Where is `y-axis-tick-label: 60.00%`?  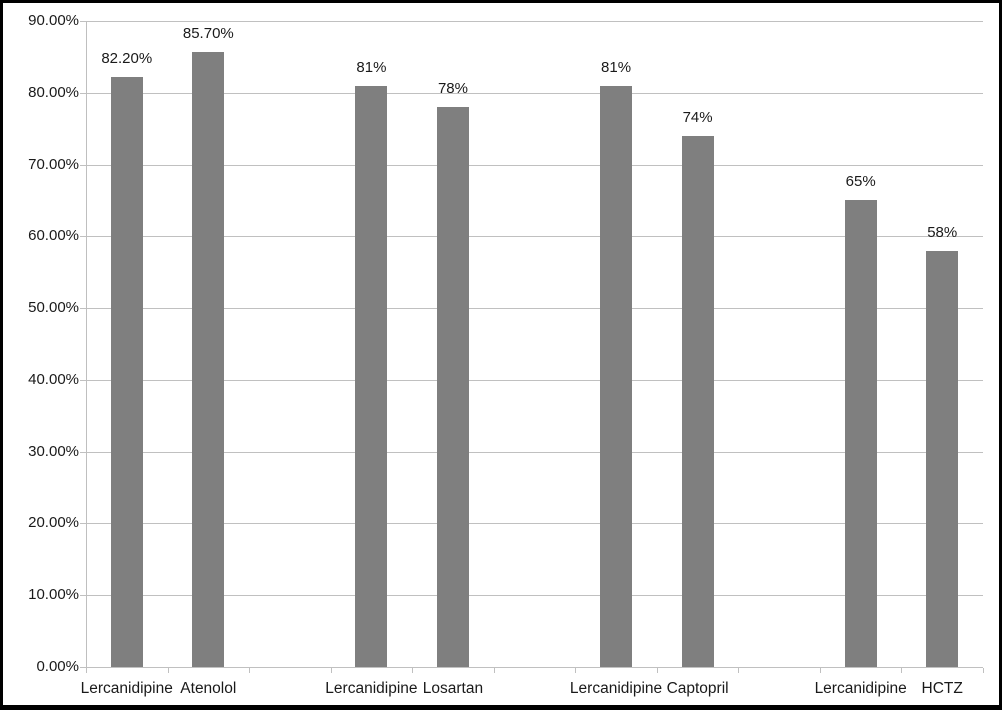 y-axis-tick-label: 60.00% is located at coordinates (53, 236).